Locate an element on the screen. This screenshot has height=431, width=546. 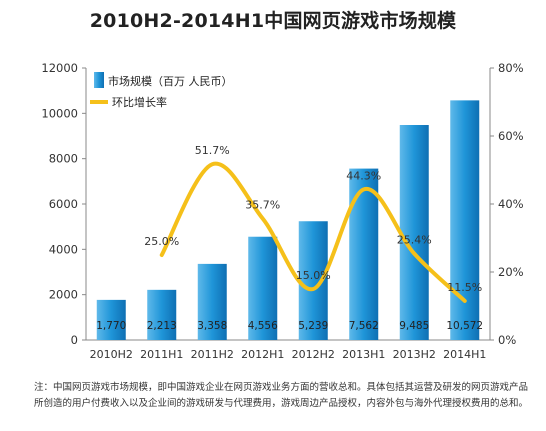
x-tick-label: 2011H1 is located at coordinates (161, 354).